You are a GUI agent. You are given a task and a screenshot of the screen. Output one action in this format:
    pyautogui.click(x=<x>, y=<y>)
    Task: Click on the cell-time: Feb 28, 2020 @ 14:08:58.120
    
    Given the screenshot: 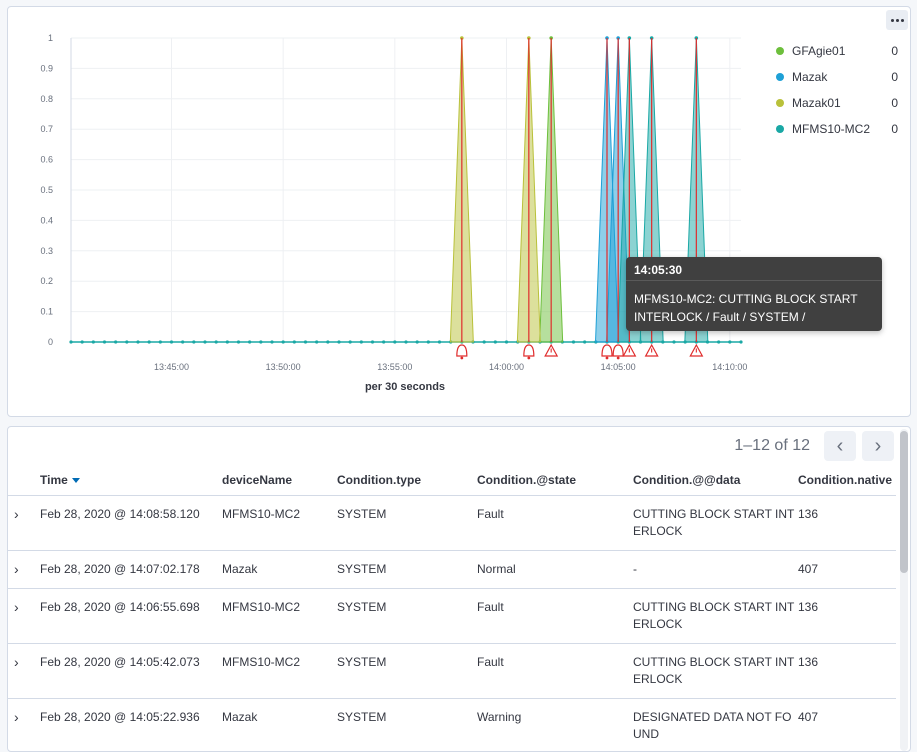 What is the action you would take?
    pyautogui.click(x=129, y=523)
    